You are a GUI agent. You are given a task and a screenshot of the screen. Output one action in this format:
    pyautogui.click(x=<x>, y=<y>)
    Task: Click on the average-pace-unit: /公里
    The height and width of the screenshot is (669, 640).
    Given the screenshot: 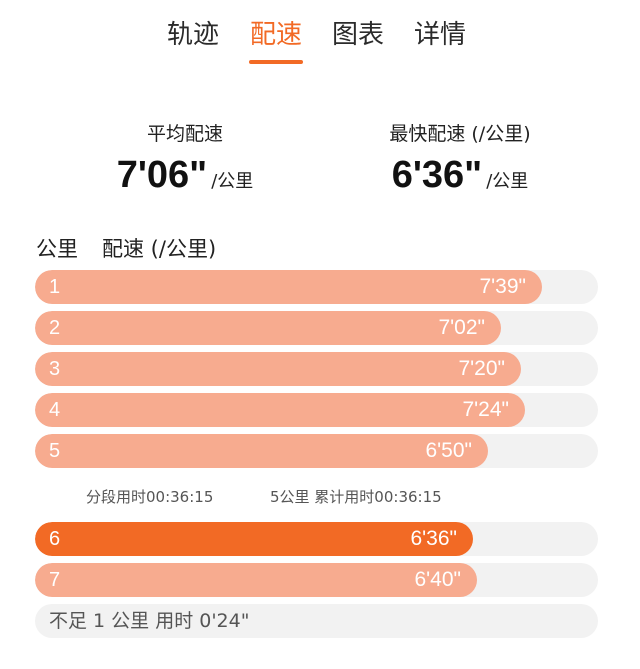 What is the action you would take?
    pyautogui.click(x=232, y=181)
    